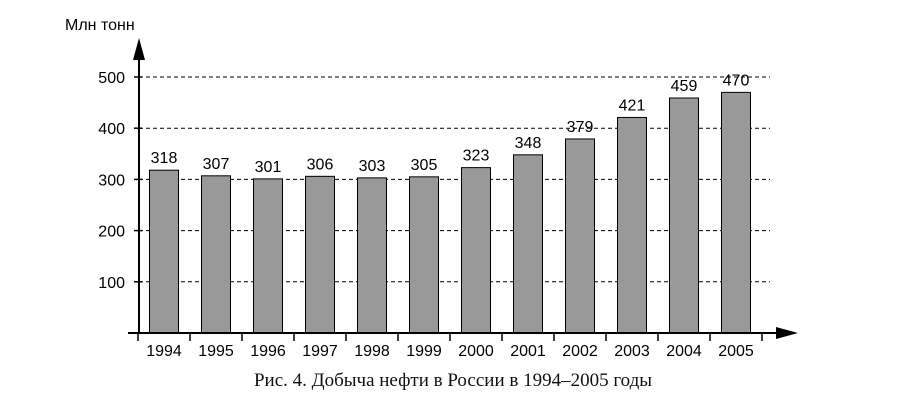  Describe the element at coordinates (164, 251) in the screenshot. I see `bar-1994` at that location.